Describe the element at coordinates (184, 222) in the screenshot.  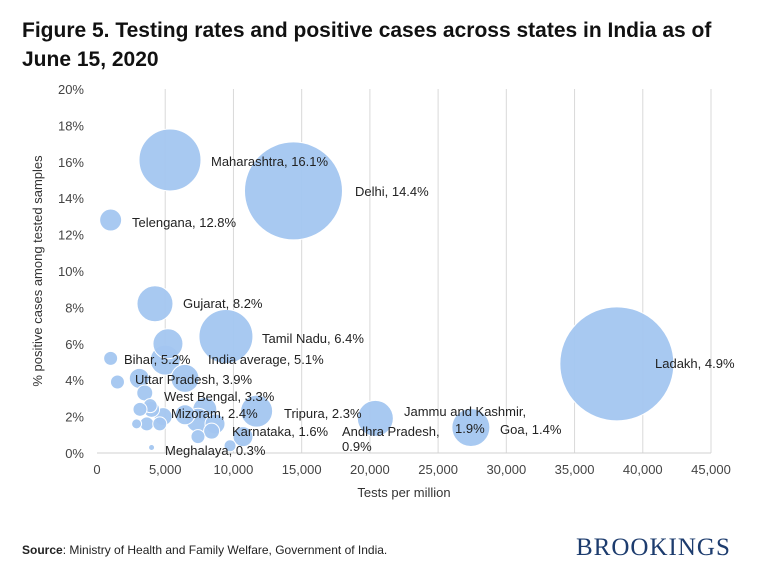
I see `data-label: Telengana, 12.8%` at that location.